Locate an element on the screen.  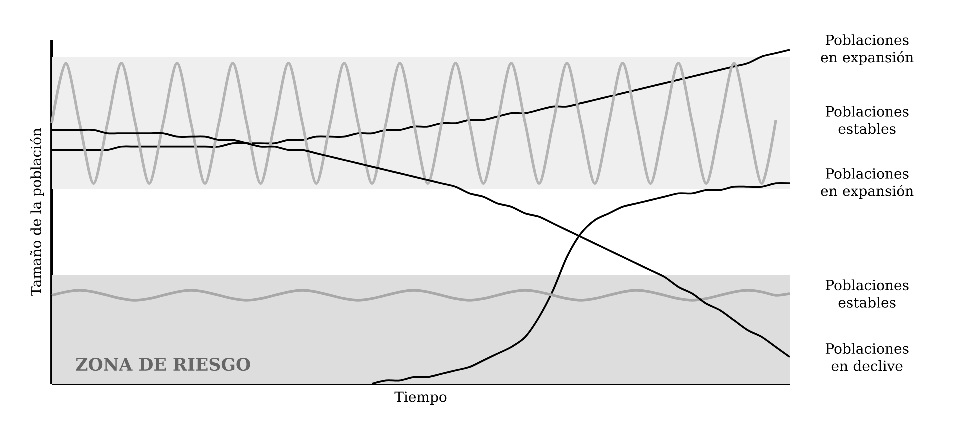
band-label: ZONA DE RIESGO is located at coordinates (163, 365).